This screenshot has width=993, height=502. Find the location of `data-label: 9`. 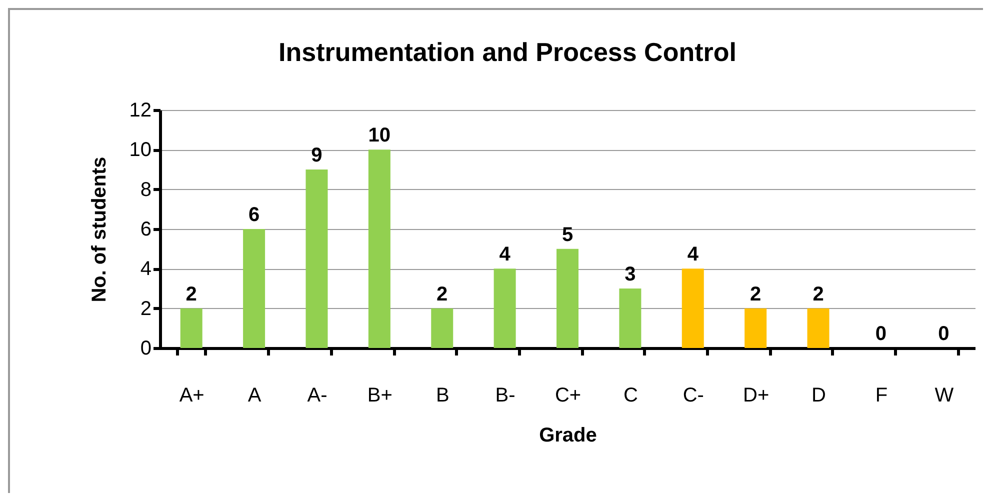

data-label: 9 is located at coordinates (316, 155).